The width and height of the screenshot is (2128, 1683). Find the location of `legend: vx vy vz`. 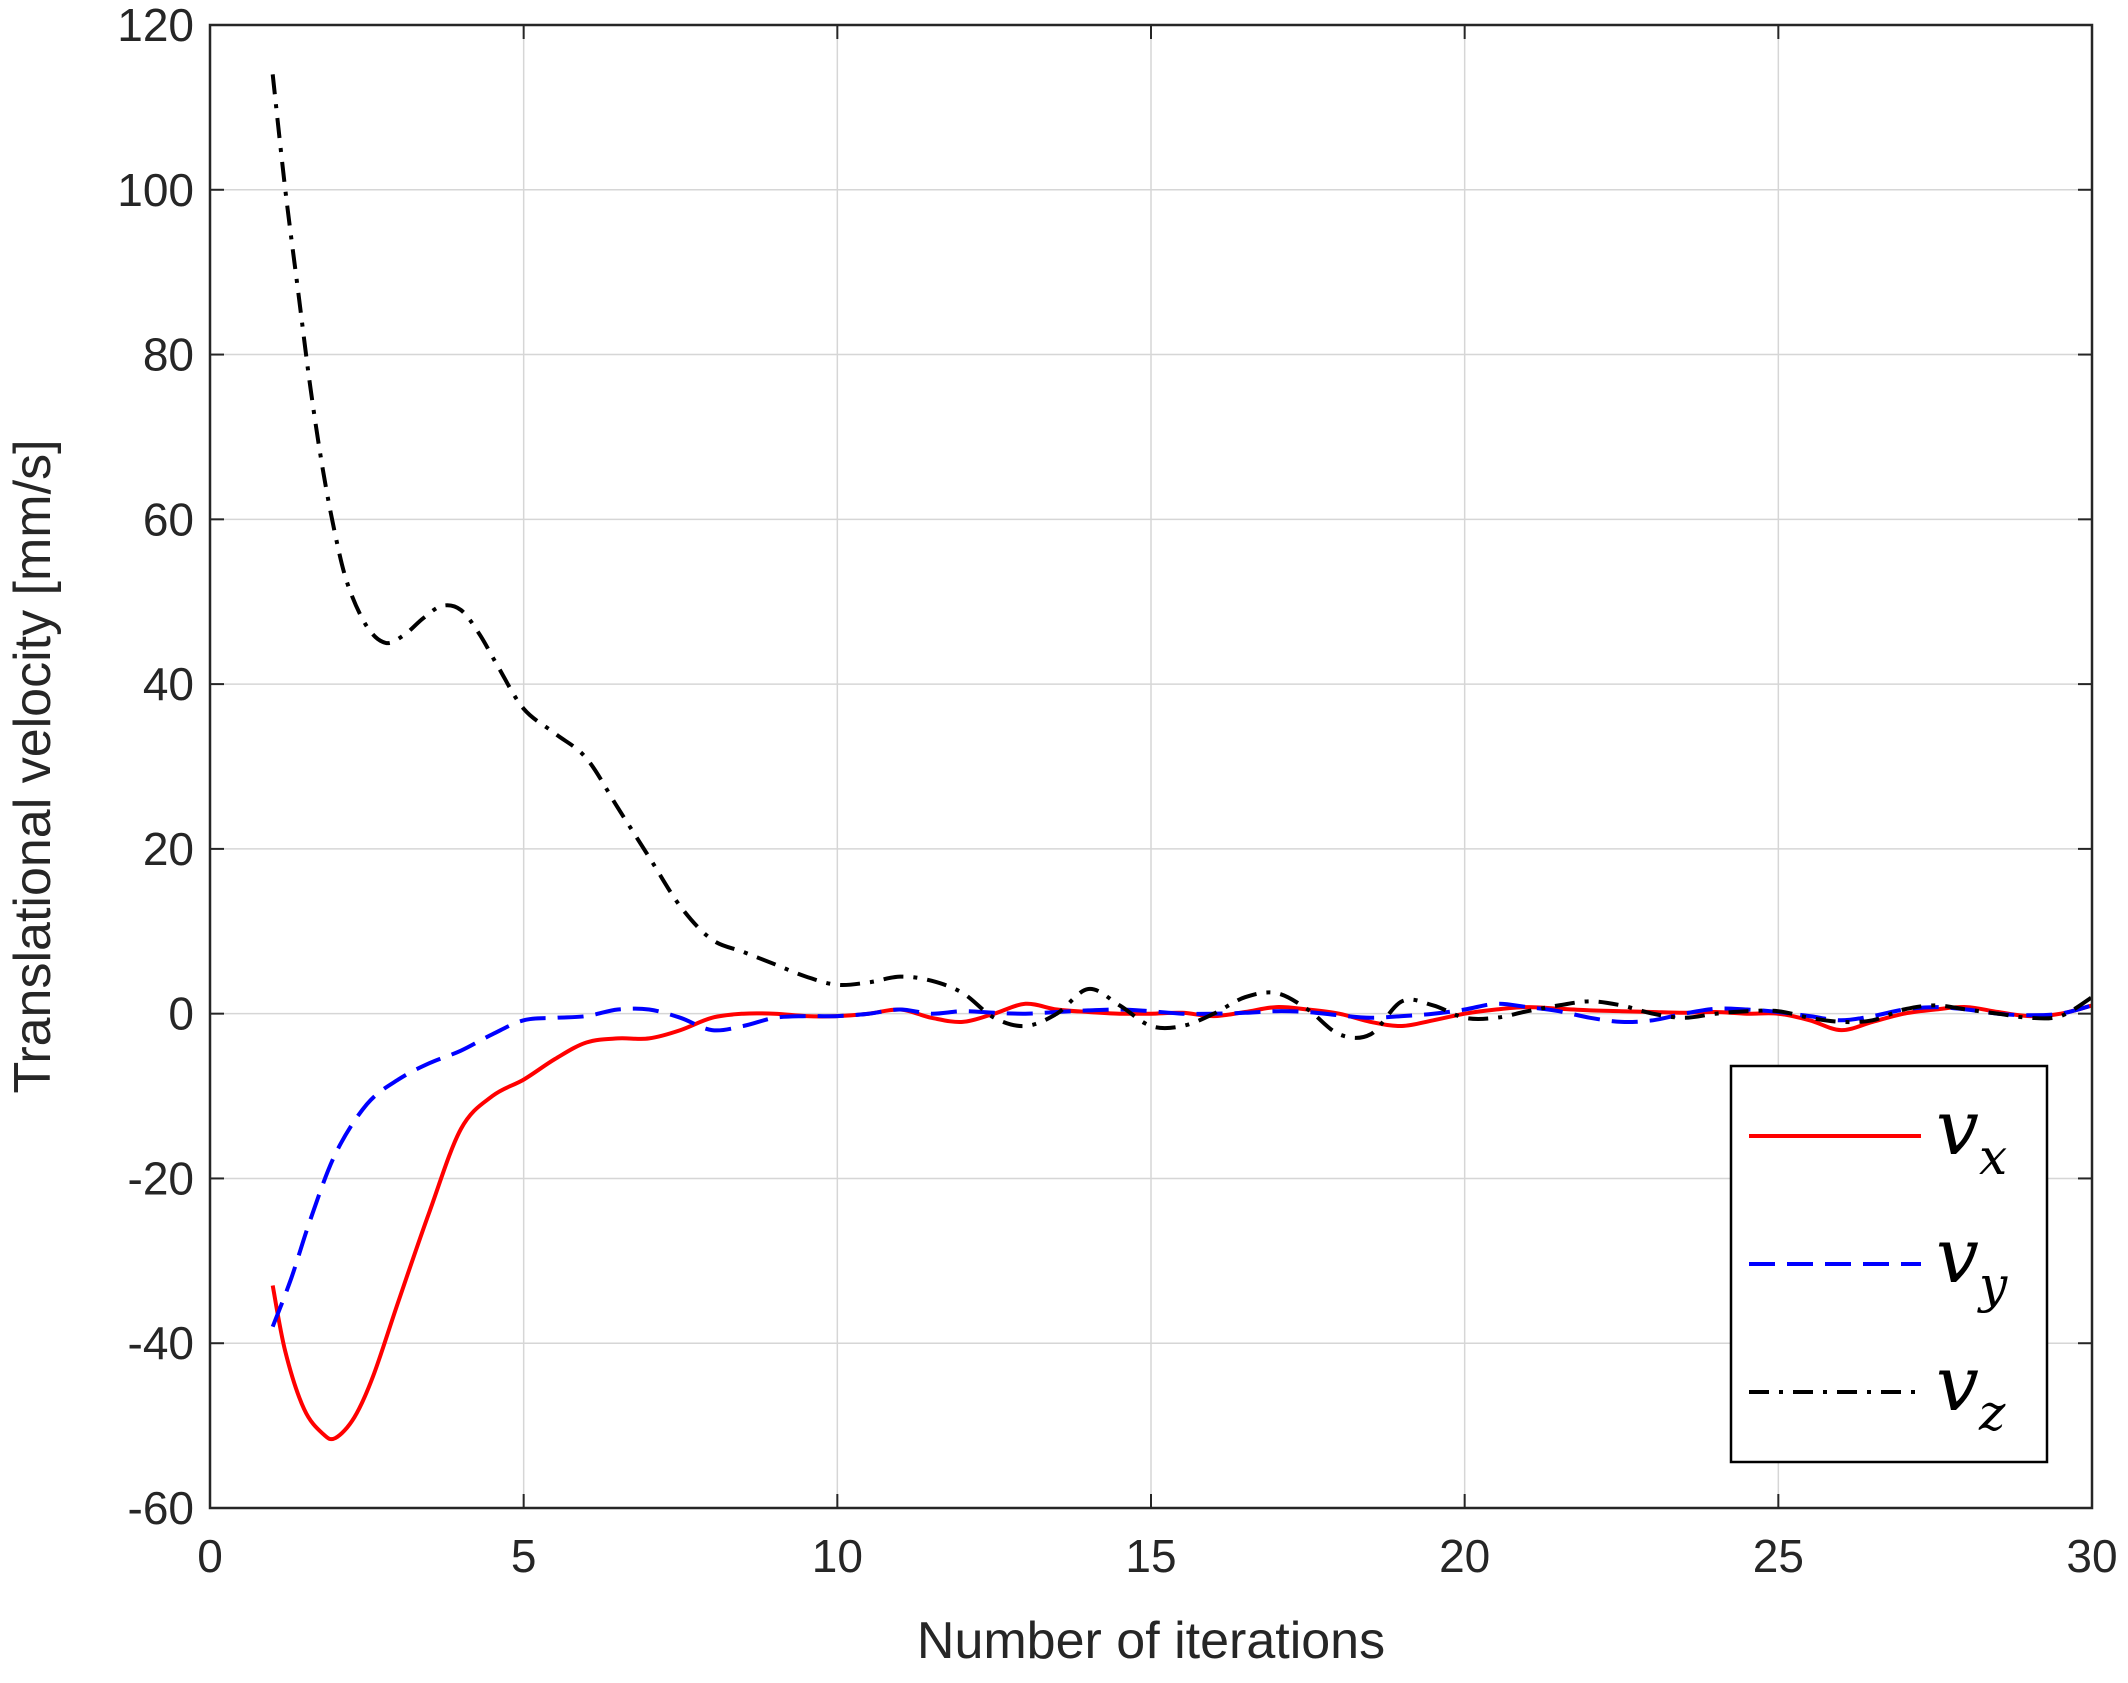

legend: vx vy vz is located at coordinates (1889, 1264).